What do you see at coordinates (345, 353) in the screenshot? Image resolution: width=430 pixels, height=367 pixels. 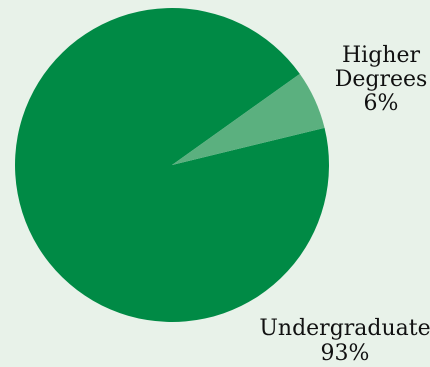 I see `label-undergraduate-value: 93%` at bounding box center [345, 353].